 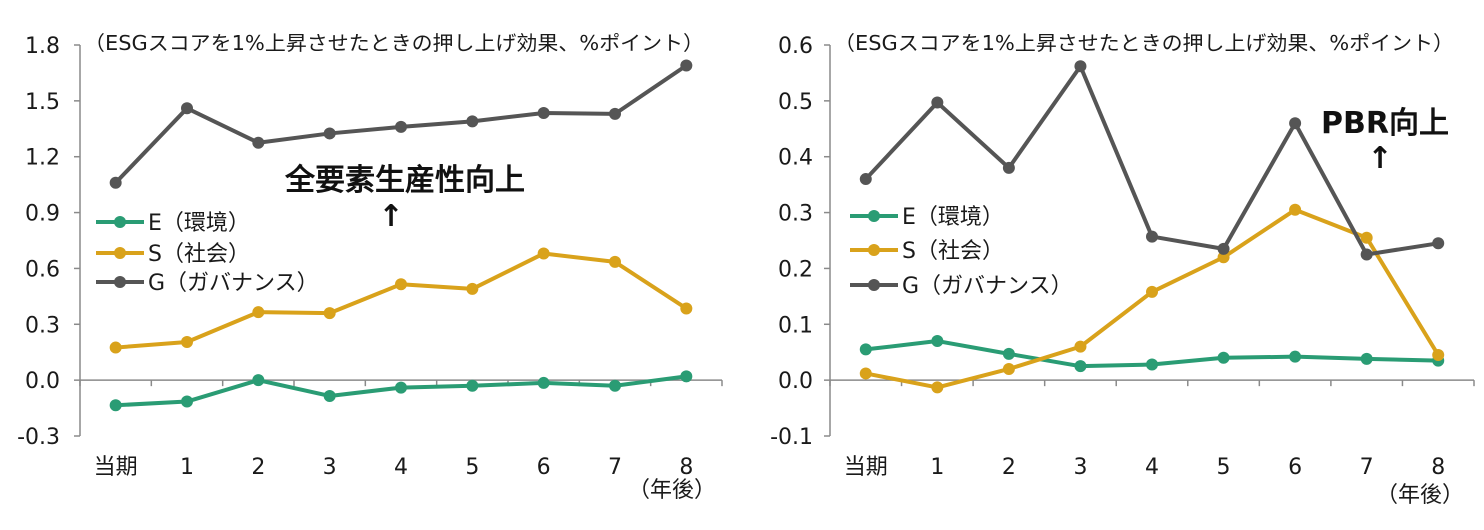 I want to click on x-tick-label: 7, so click(x=615, y=467).